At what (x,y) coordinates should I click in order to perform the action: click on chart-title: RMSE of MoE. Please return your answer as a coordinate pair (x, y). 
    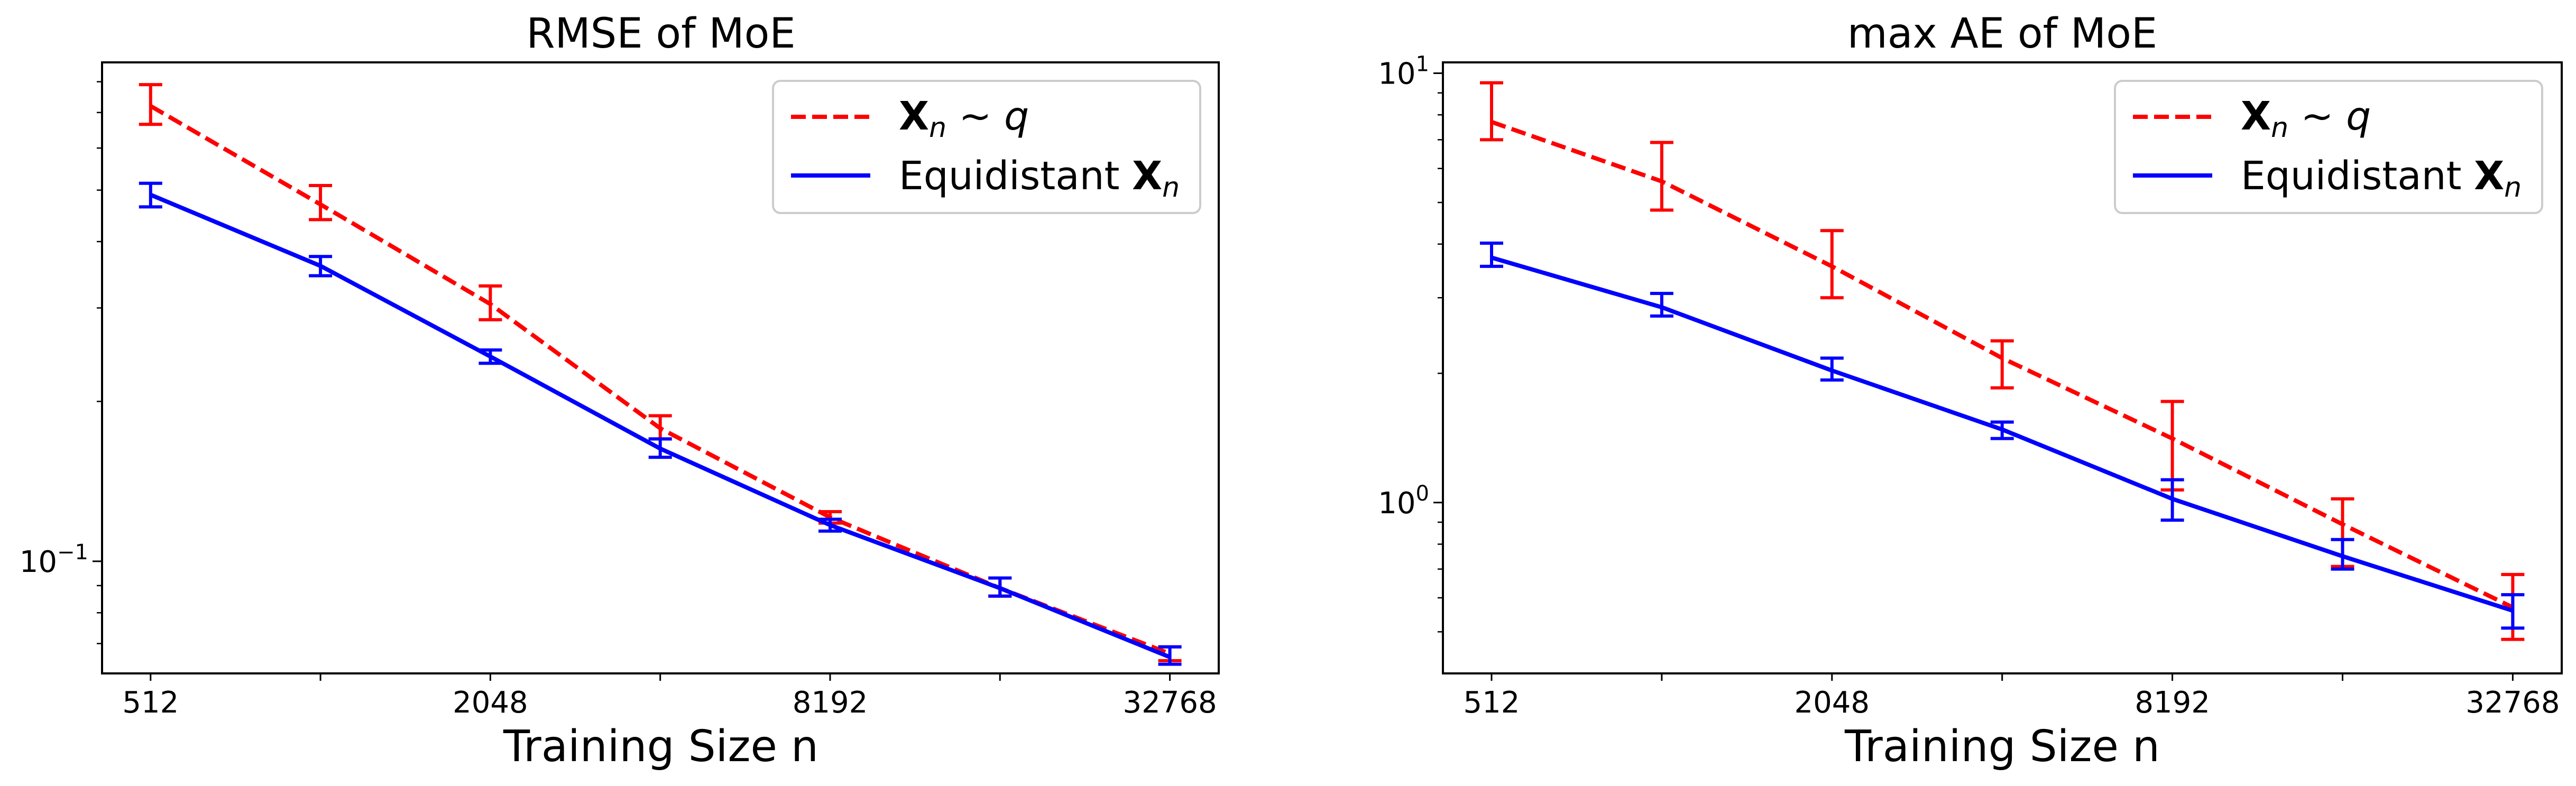
    Looking at the image, I should click on (661, 34).